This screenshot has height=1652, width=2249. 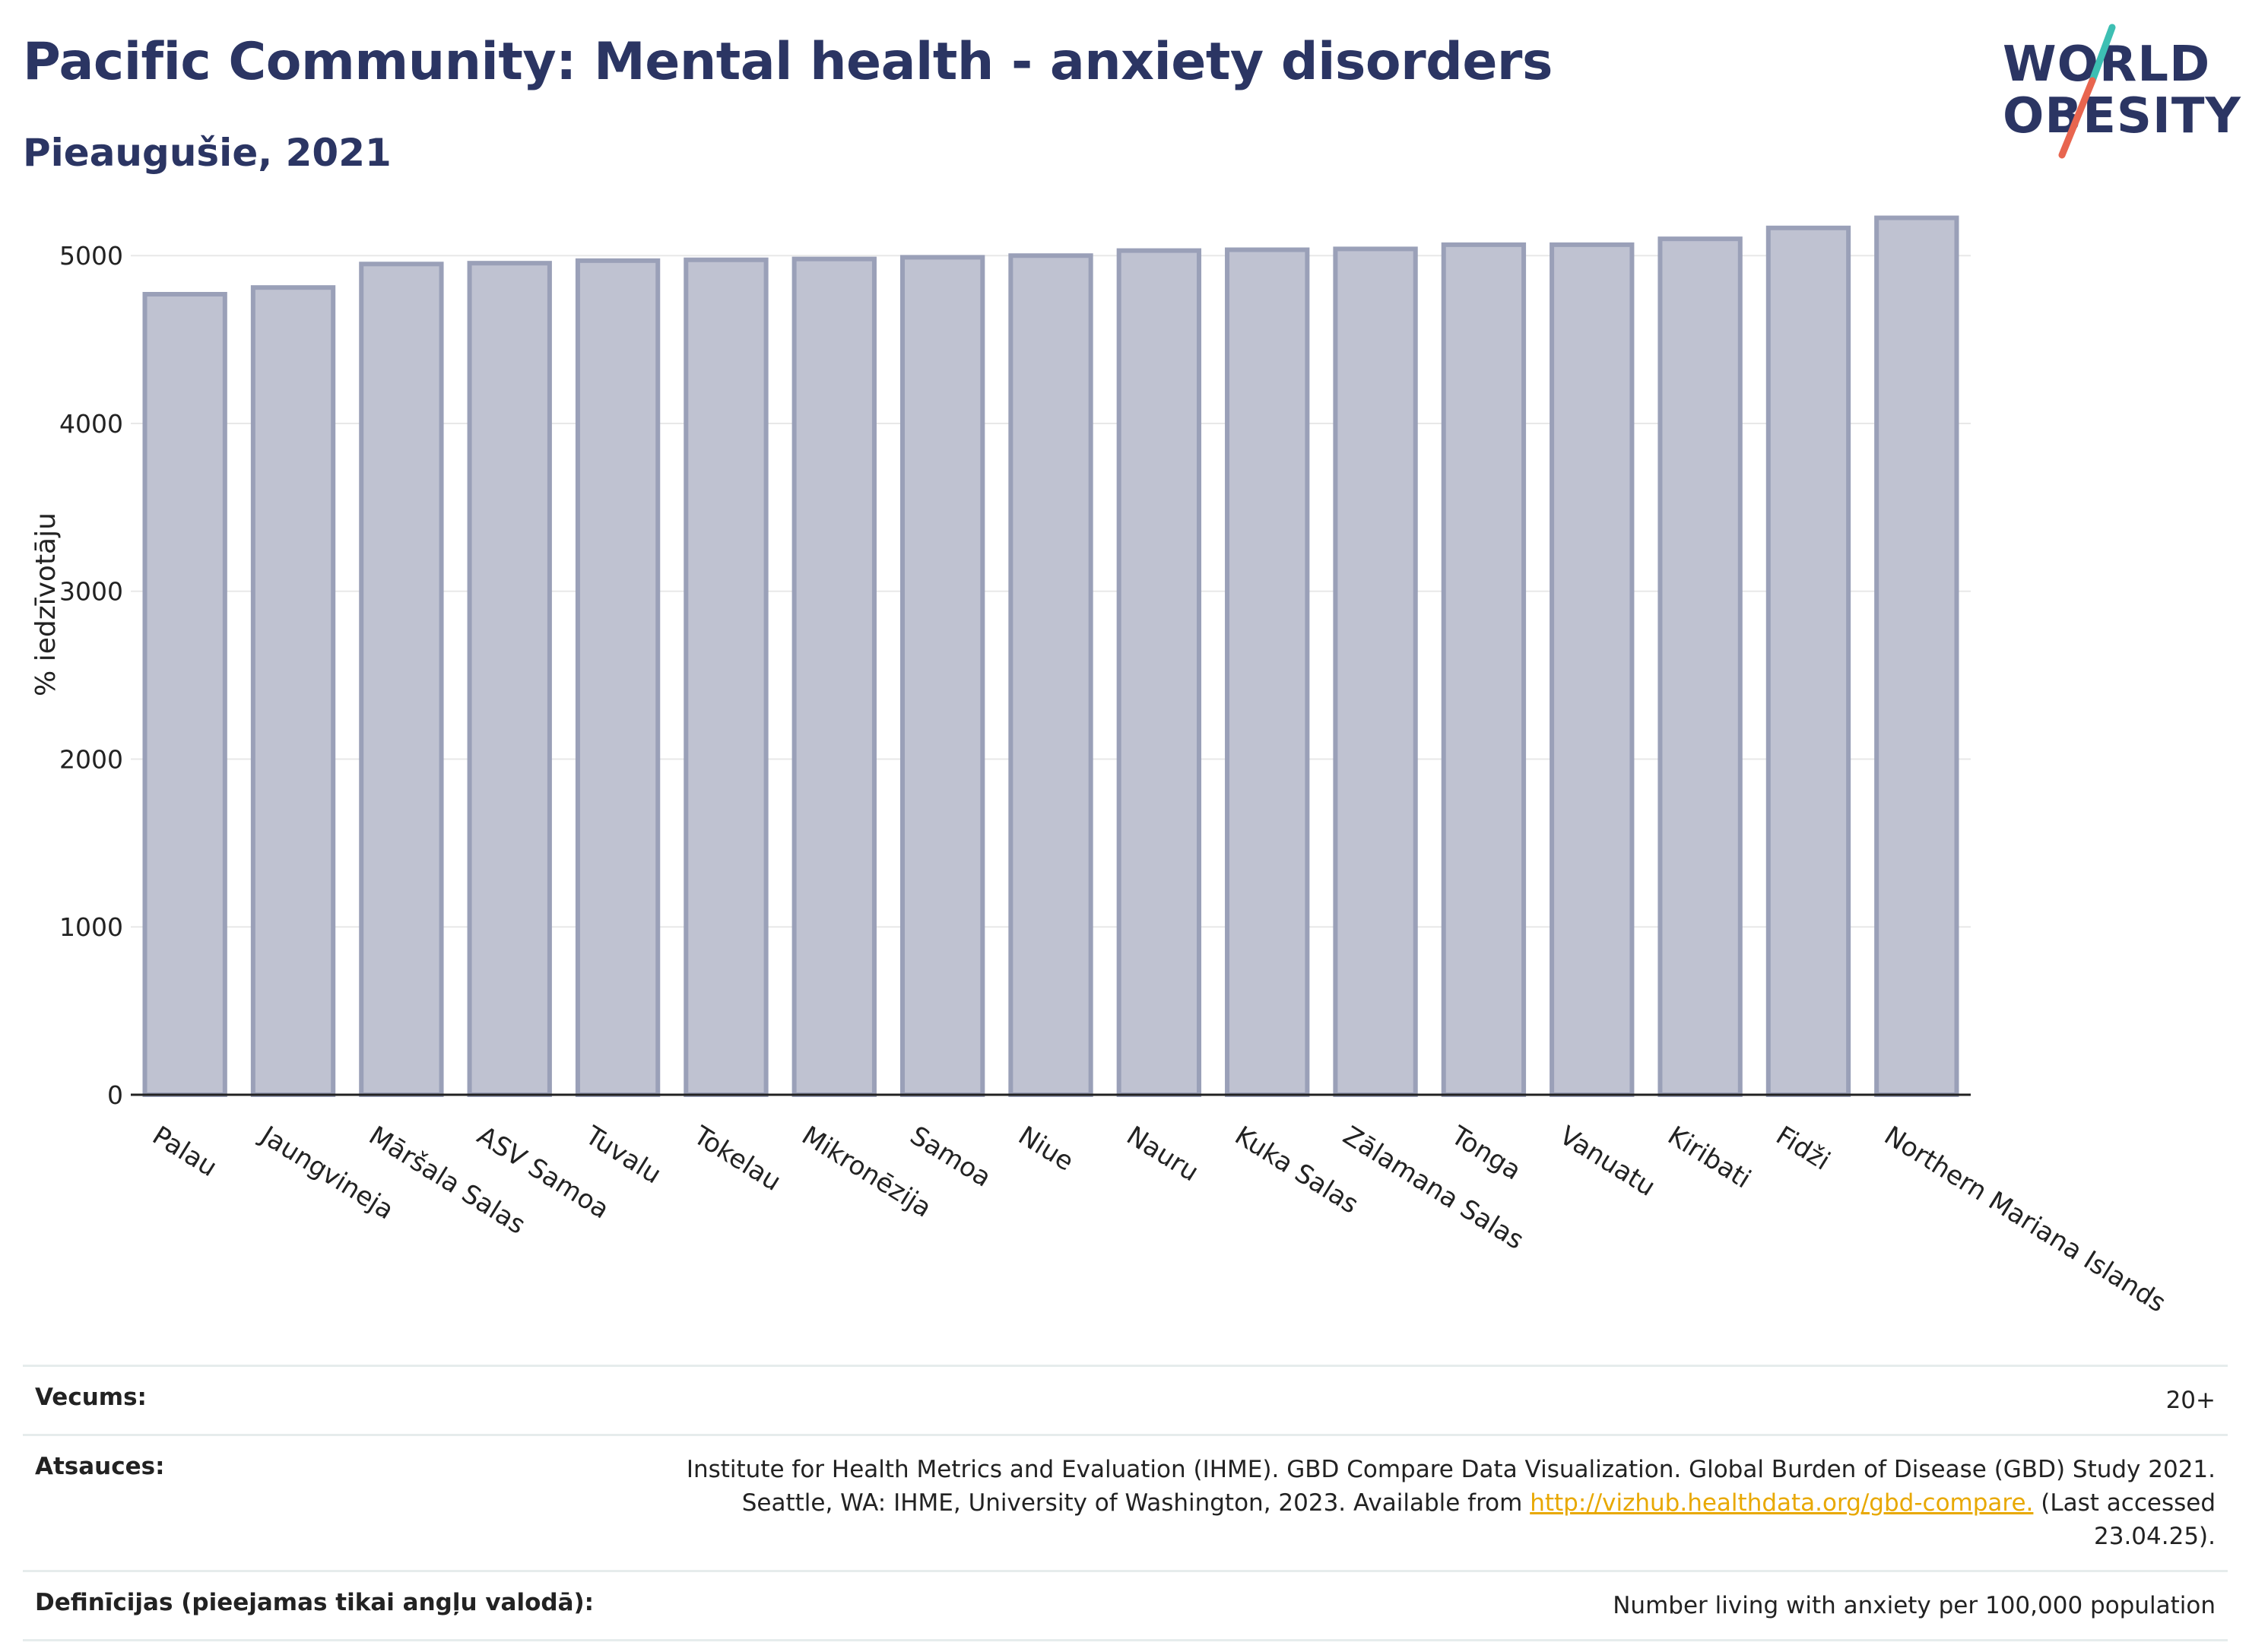 What do you see at coordinates (736, 1158) in the screenshot?
I see `x-tick-label: Tokelau` at bounding box center [736, 1158].